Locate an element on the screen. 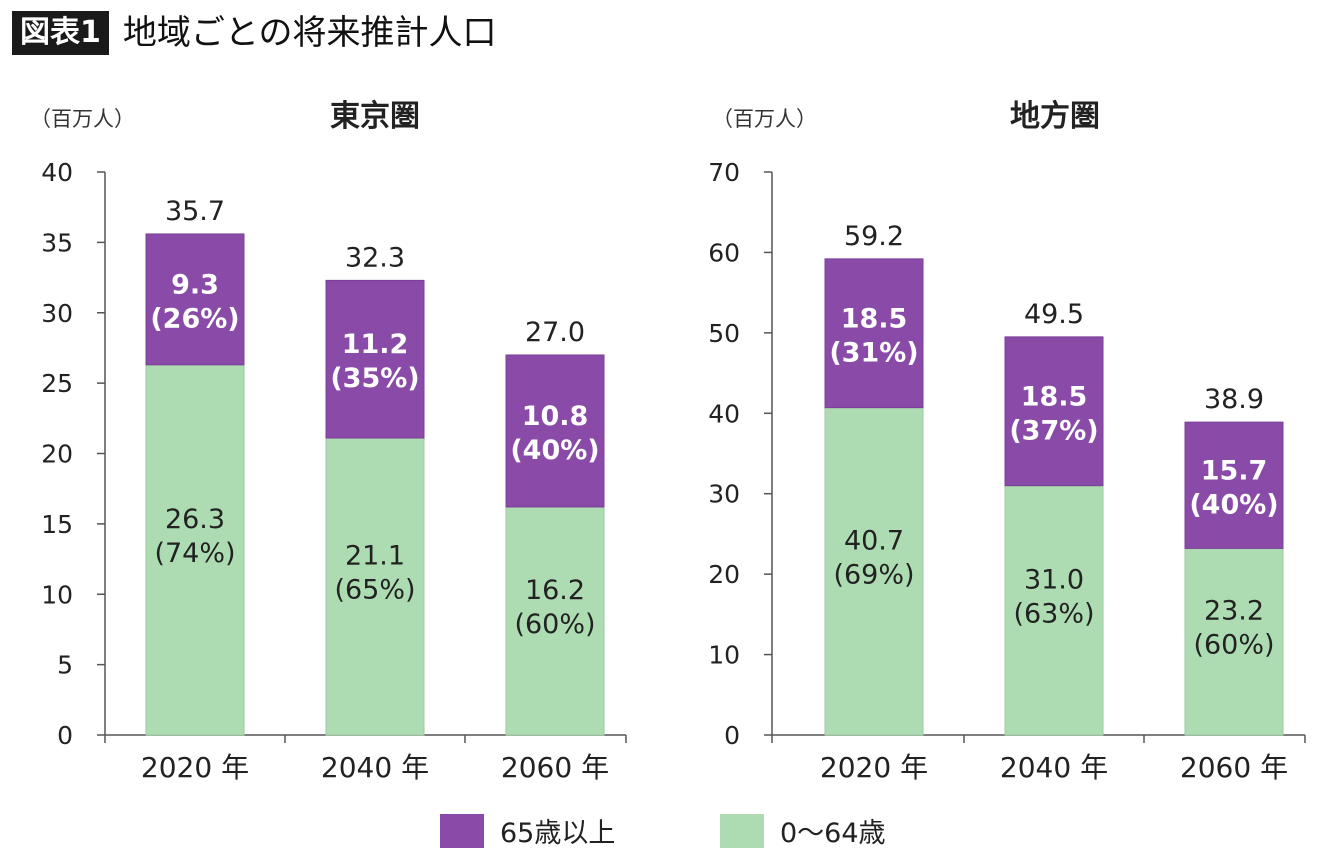 The image size is (1340, 862). legend: 65歳以上 0〜64歳 is located at coordinates (663, 831).